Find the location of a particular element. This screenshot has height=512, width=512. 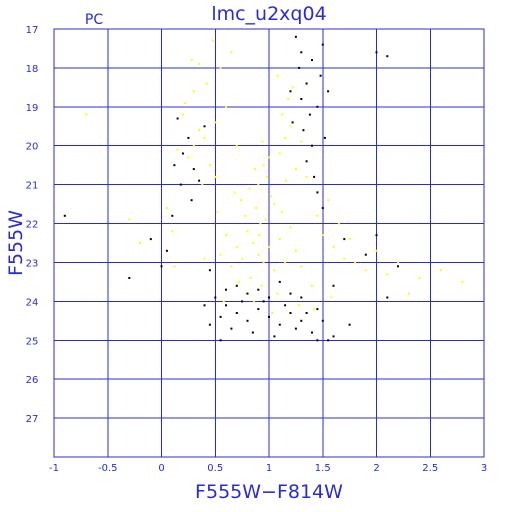

y-tick-label: 22 is located at coordinates (32, 225).